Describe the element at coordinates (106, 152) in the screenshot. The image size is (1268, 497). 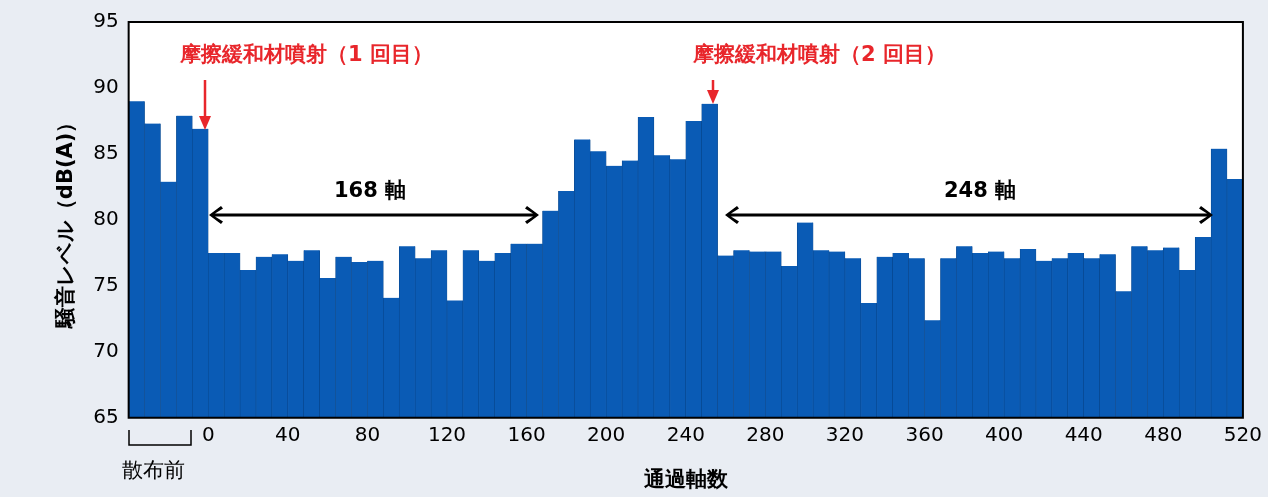
I see `y-tick-label: 85` at that location.